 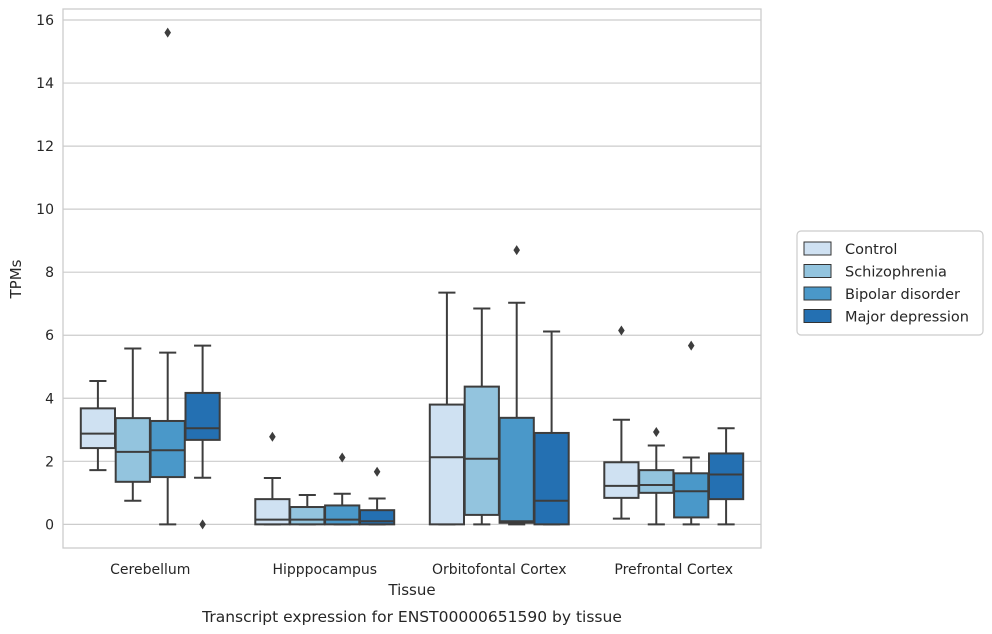 What do you see at coordinates (499, 570) in the screenshot?
I see `x-tick-label: Orbitofontal Cortex` at bounding box center [499, 570].